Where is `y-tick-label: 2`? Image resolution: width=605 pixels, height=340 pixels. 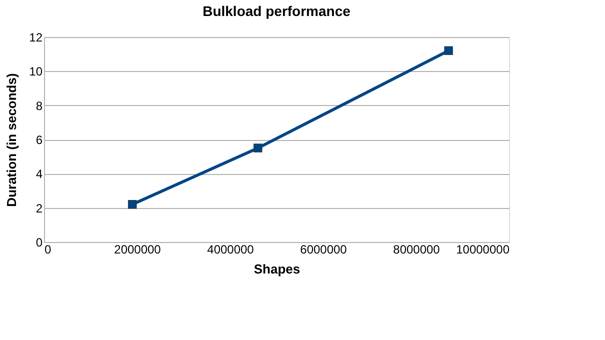
y-tick-label: 2 is located at coordinates (39, 208).